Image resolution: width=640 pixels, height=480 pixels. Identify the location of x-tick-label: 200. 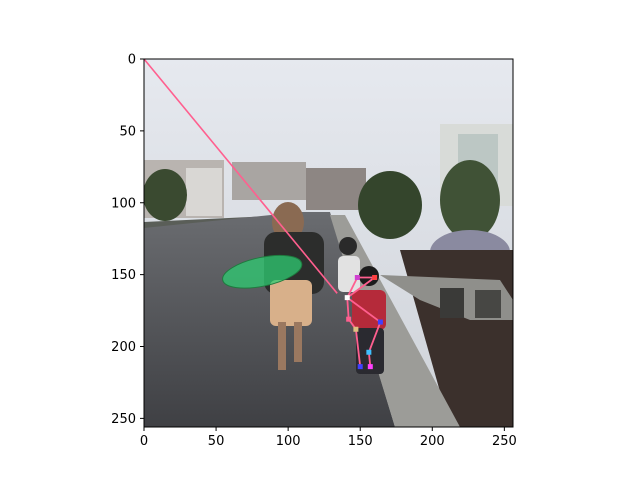
(432, 441).